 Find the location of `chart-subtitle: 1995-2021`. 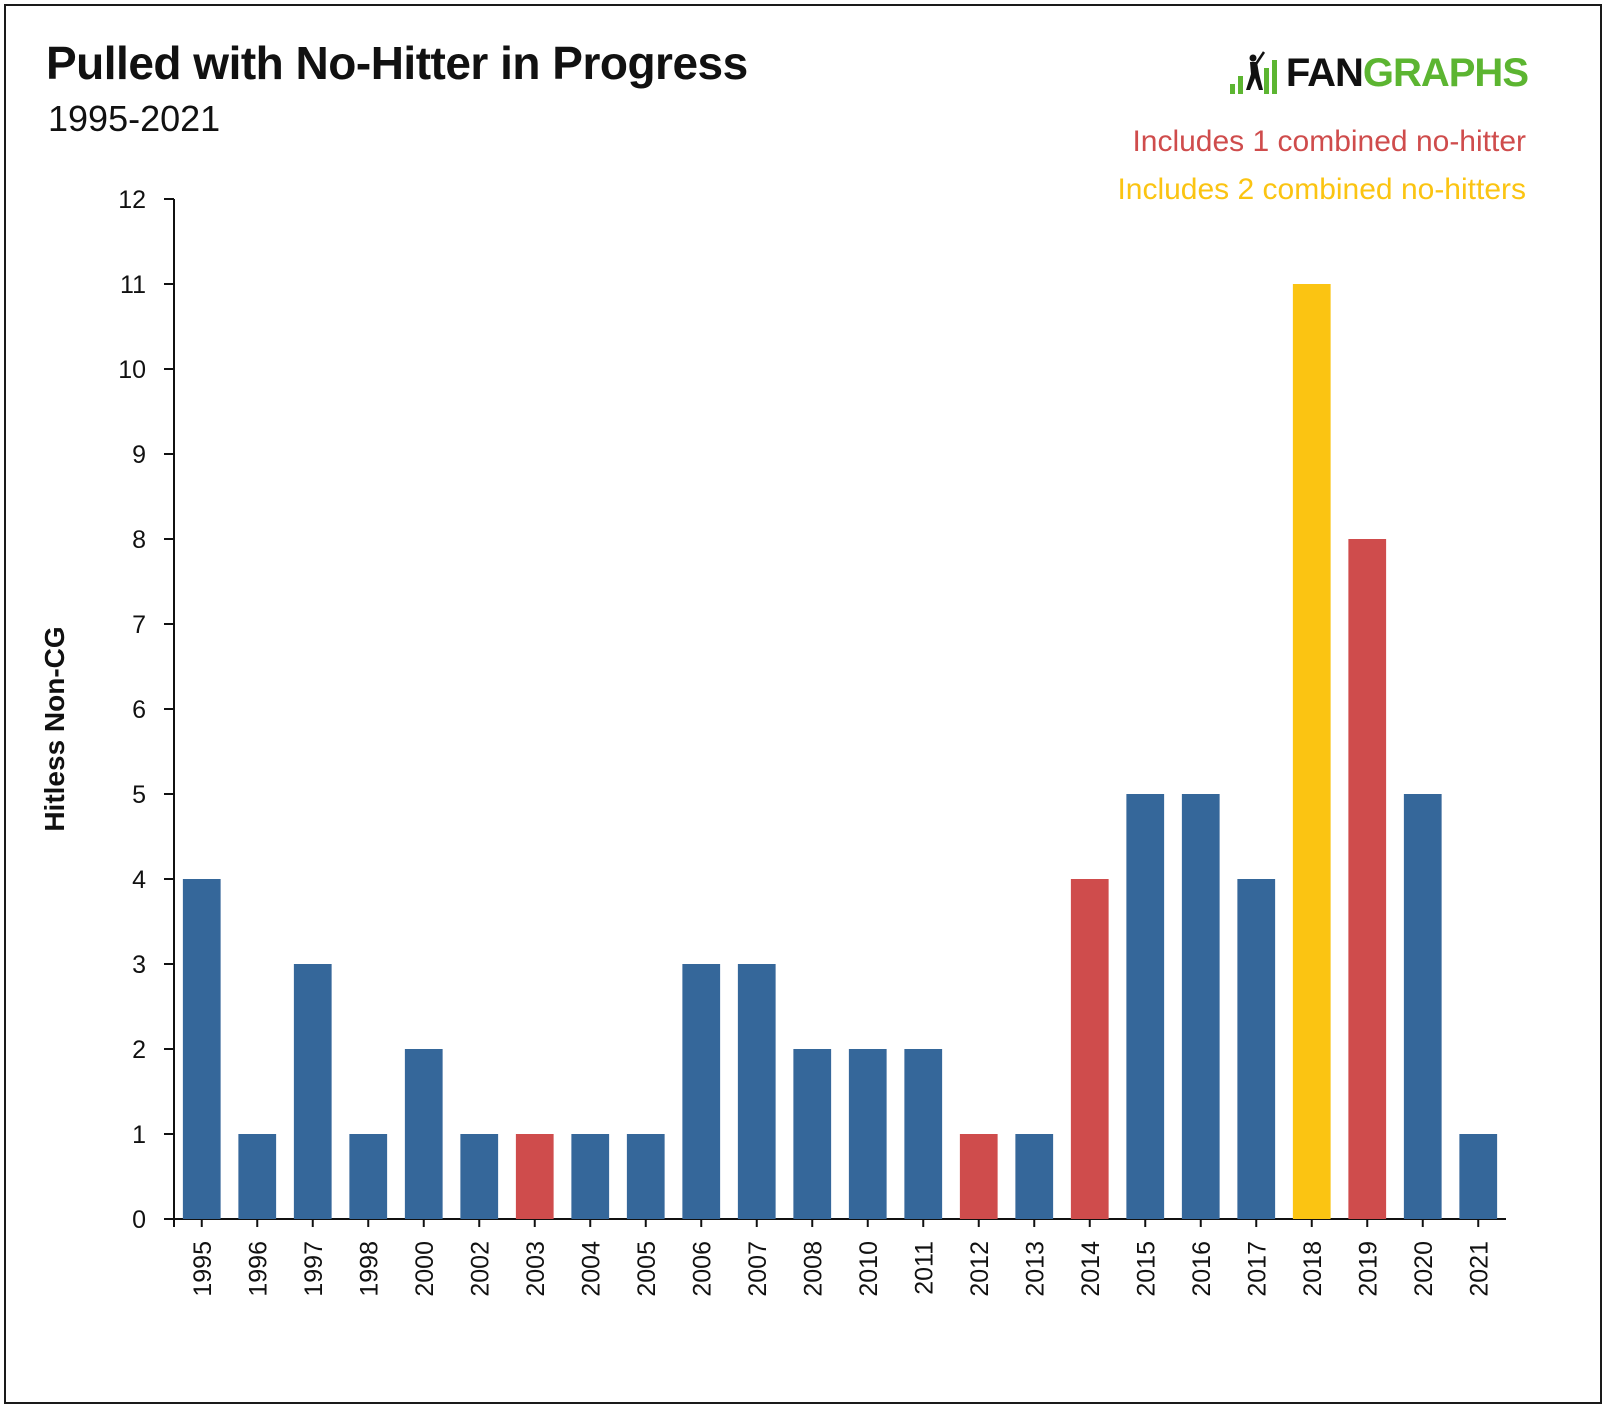

chart-subtitle: 1995-2021 is located at coordinates (134, 118).